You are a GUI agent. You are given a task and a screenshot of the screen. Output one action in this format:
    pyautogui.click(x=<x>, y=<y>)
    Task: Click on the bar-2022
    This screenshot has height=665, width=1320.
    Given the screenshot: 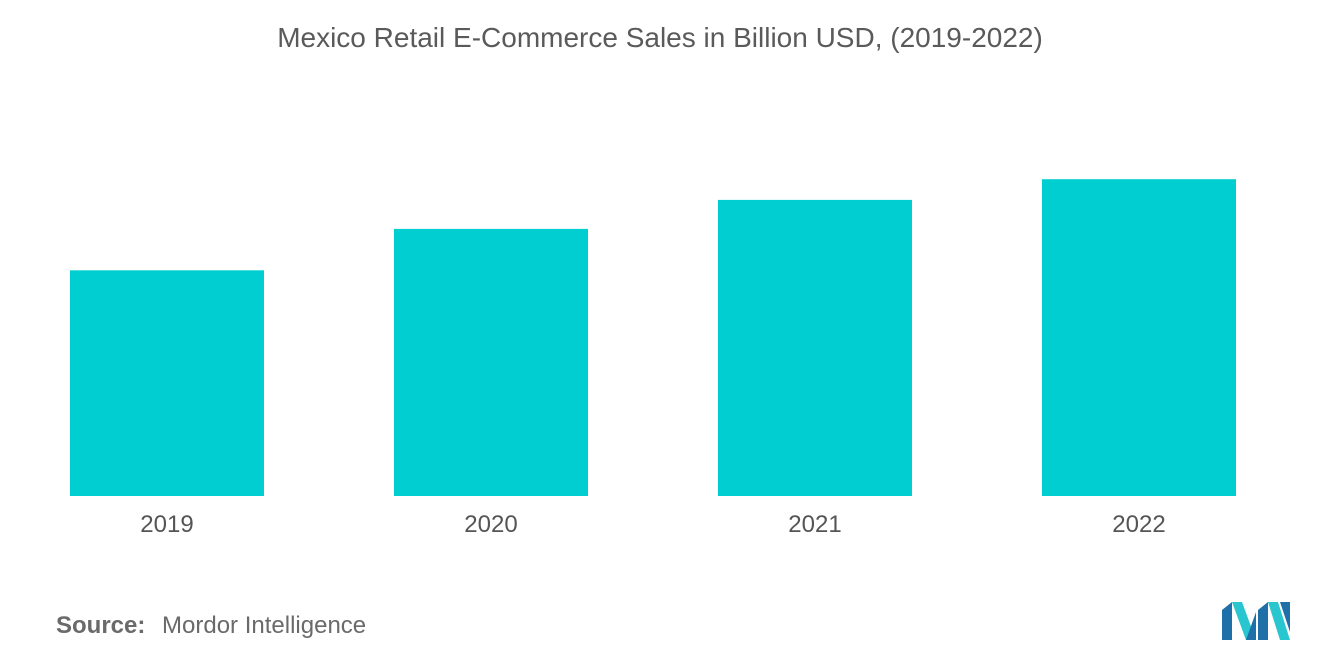 What is the action you would take?
    pyautogui.click(x=1139, y=337)
    